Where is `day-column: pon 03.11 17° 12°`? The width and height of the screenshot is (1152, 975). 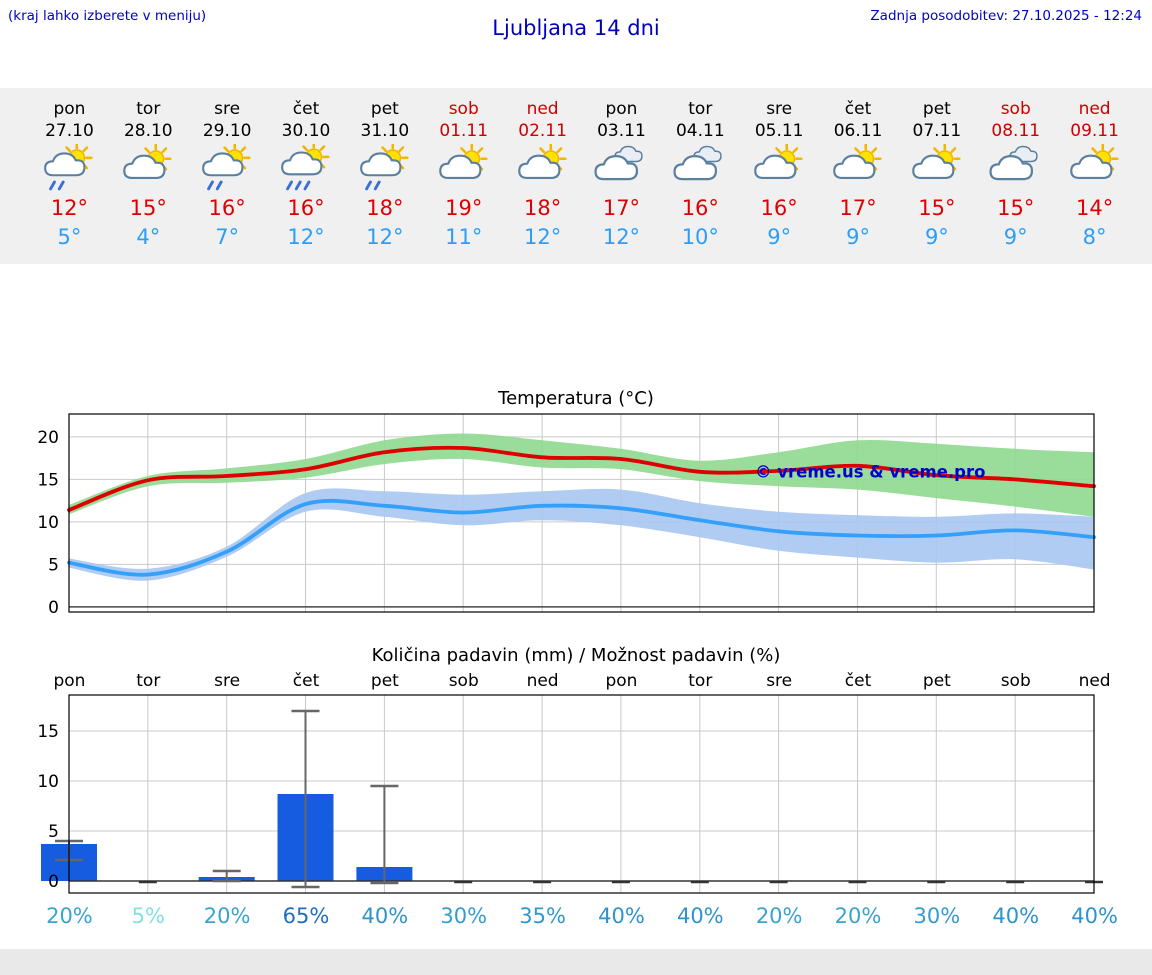
day-column: pon 03.11 17° 12° is located at coordinates (621, 175).